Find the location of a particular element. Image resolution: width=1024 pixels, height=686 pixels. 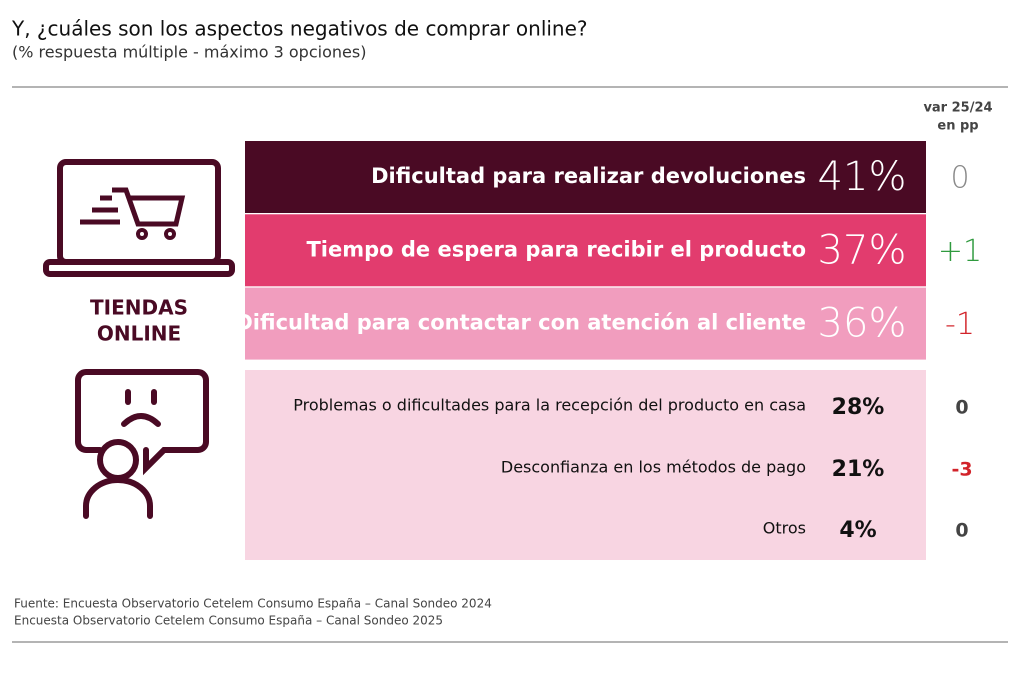

row-value: 36% is located at coordinates (862, 324).